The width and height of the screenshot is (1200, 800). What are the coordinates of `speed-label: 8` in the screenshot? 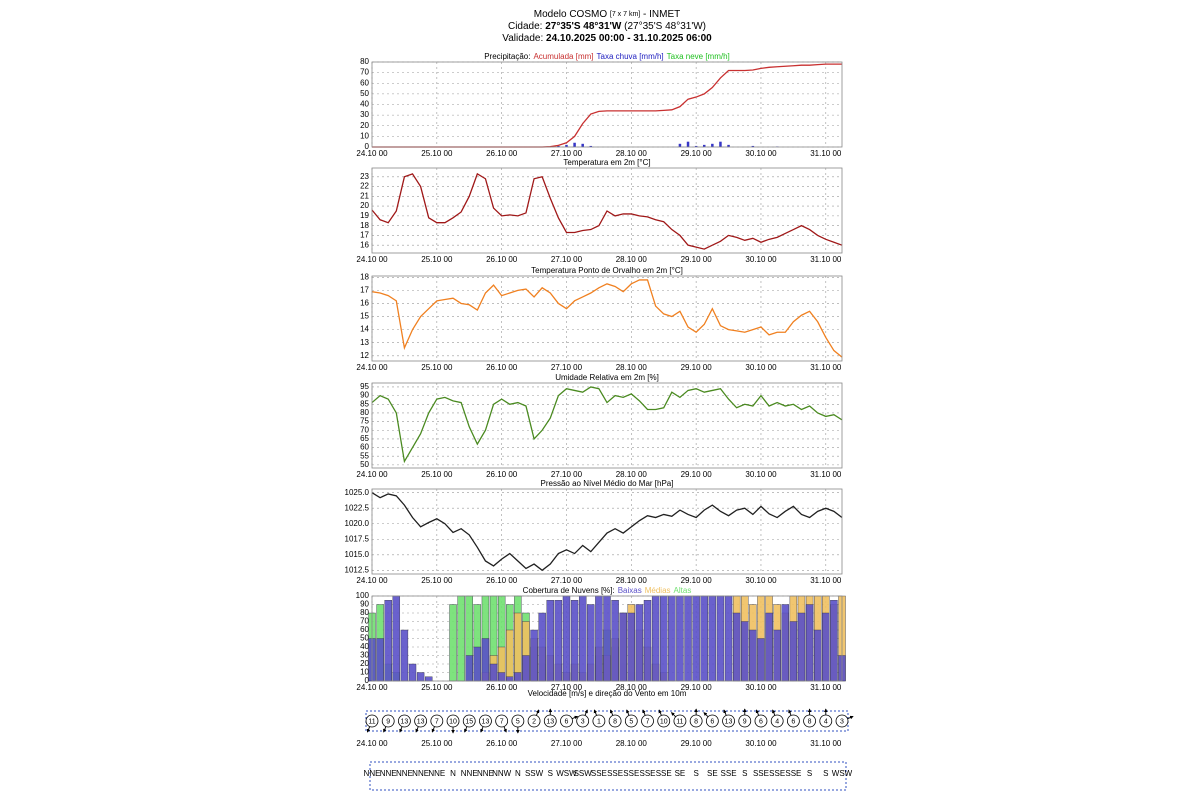 It's located at (810, 721).